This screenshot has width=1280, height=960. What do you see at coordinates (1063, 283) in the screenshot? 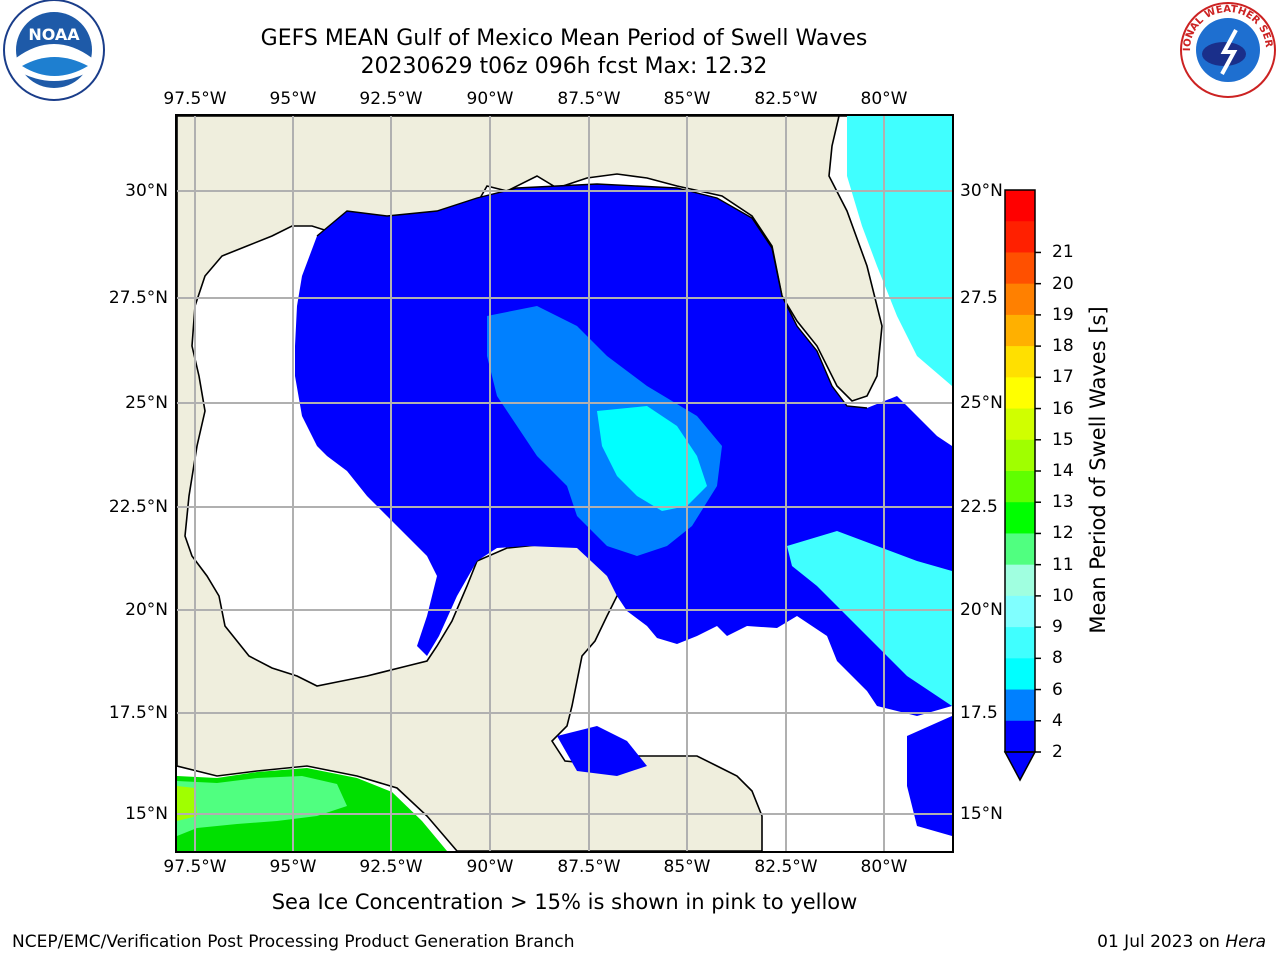
I see `colorbar-label: 20` at bounding box center [1063, 283].